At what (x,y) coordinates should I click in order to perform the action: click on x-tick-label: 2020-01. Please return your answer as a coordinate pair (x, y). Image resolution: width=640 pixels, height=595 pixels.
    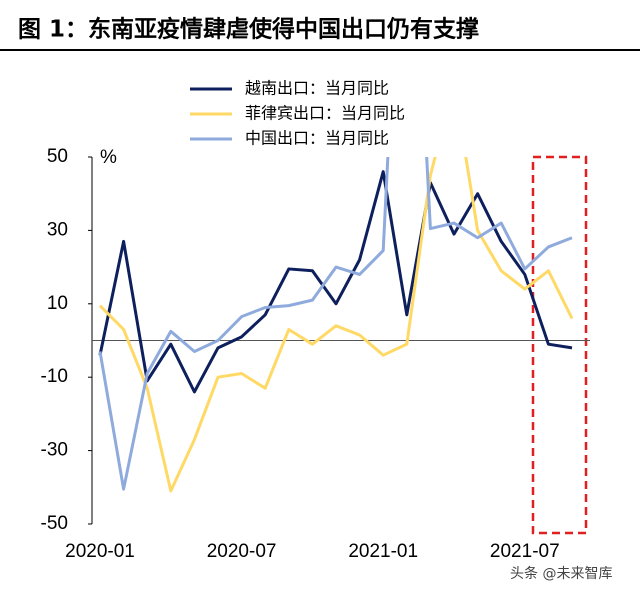
    Looking at the image, I should click on (100, 551).